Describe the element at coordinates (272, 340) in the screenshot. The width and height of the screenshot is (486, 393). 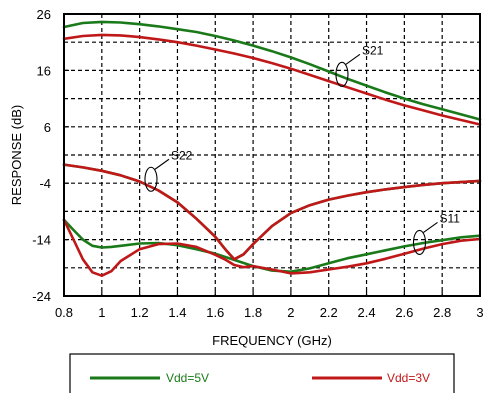
I see `x-axis-title: FREQUENCY (GHz)` at that location.